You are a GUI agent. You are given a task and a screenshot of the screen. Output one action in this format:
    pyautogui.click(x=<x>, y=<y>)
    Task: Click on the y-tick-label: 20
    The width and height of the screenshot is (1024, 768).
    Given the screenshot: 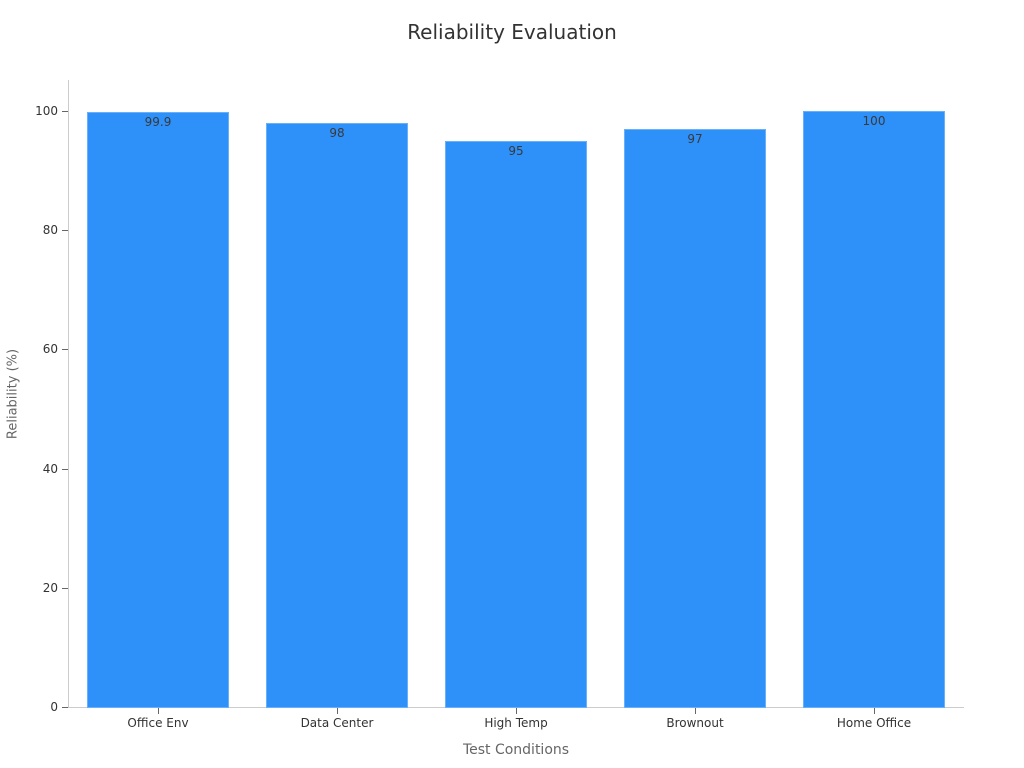 What is the action you would take?
    pyautogui.click(x=50, y=587)
    